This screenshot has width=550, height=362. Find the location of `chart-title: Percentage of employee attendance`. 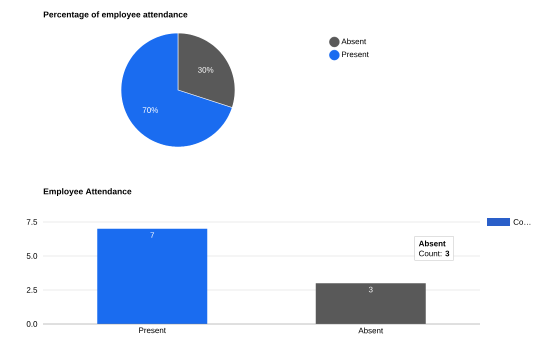

chart-title: Percentage of employee attendance is located at coordinates (116, 15).